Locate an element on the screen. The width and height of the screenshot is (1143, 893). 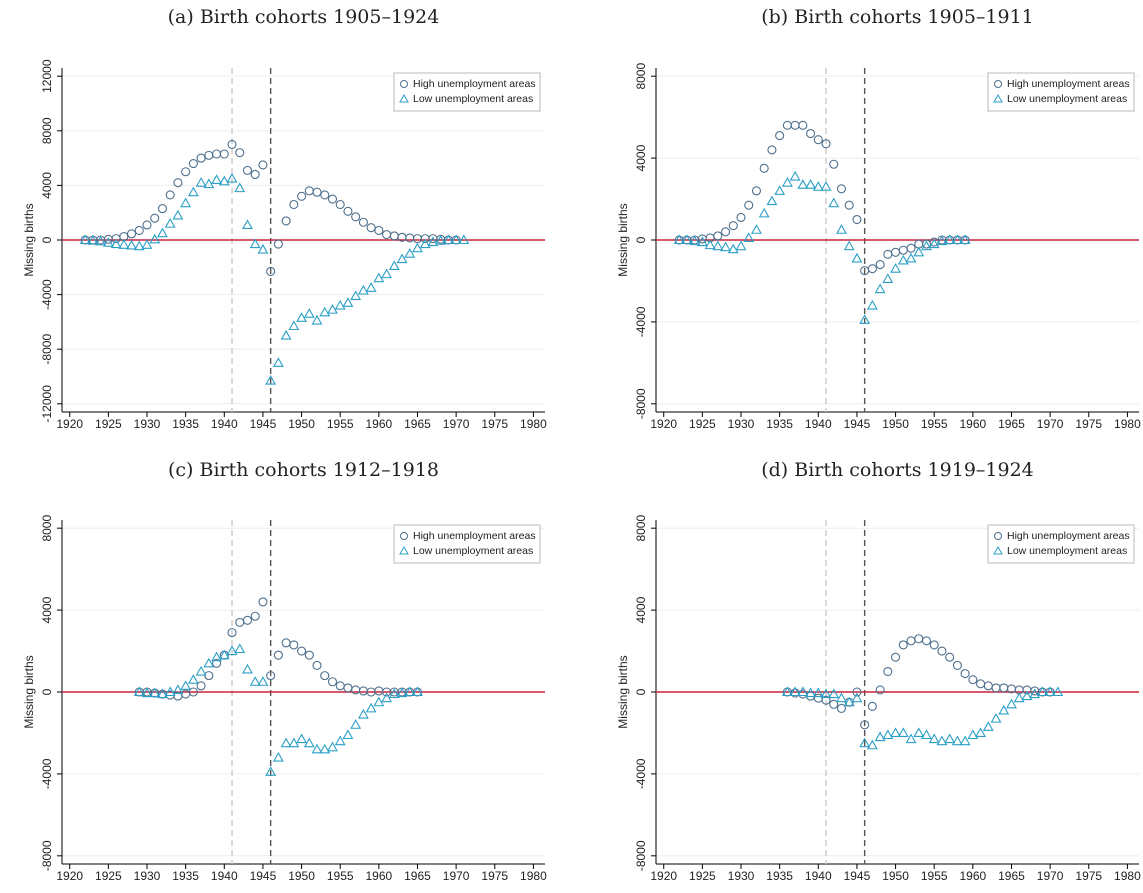
x-tick-label: 1970 is located at coordinates (1050, 876).